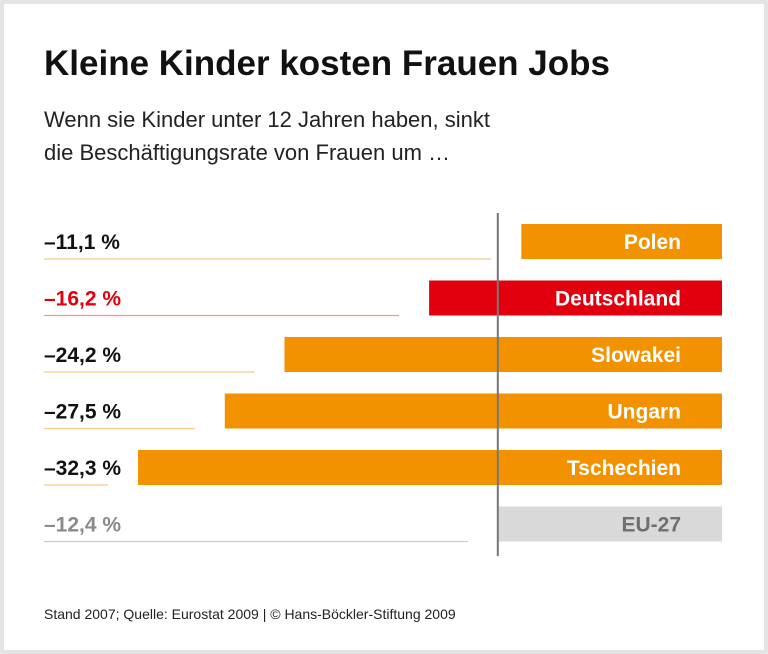  I want to click on bar-deutschland, so click(575, 298).